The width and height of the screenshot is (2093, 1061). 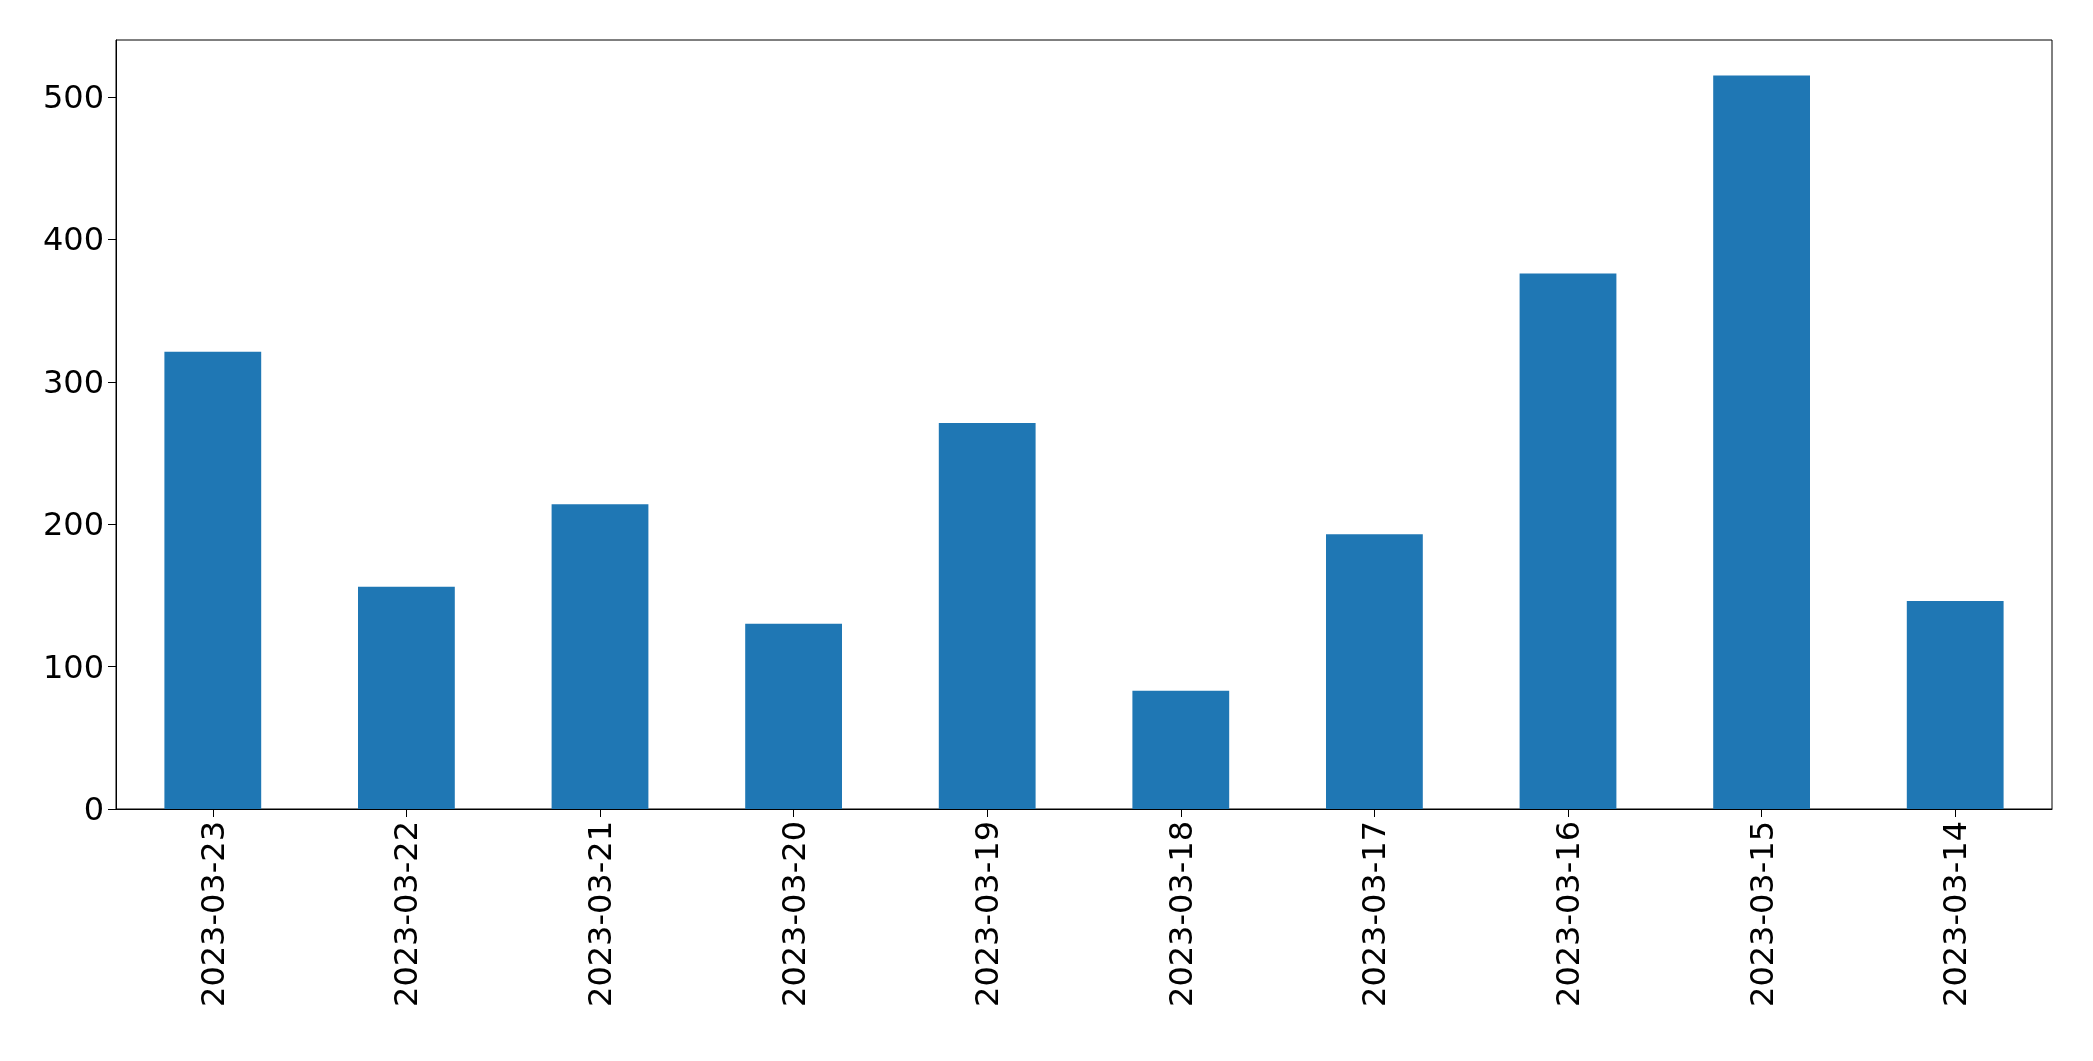 I want to click on x-tick-label: 2023-03-20, so click(x=793, y=914).